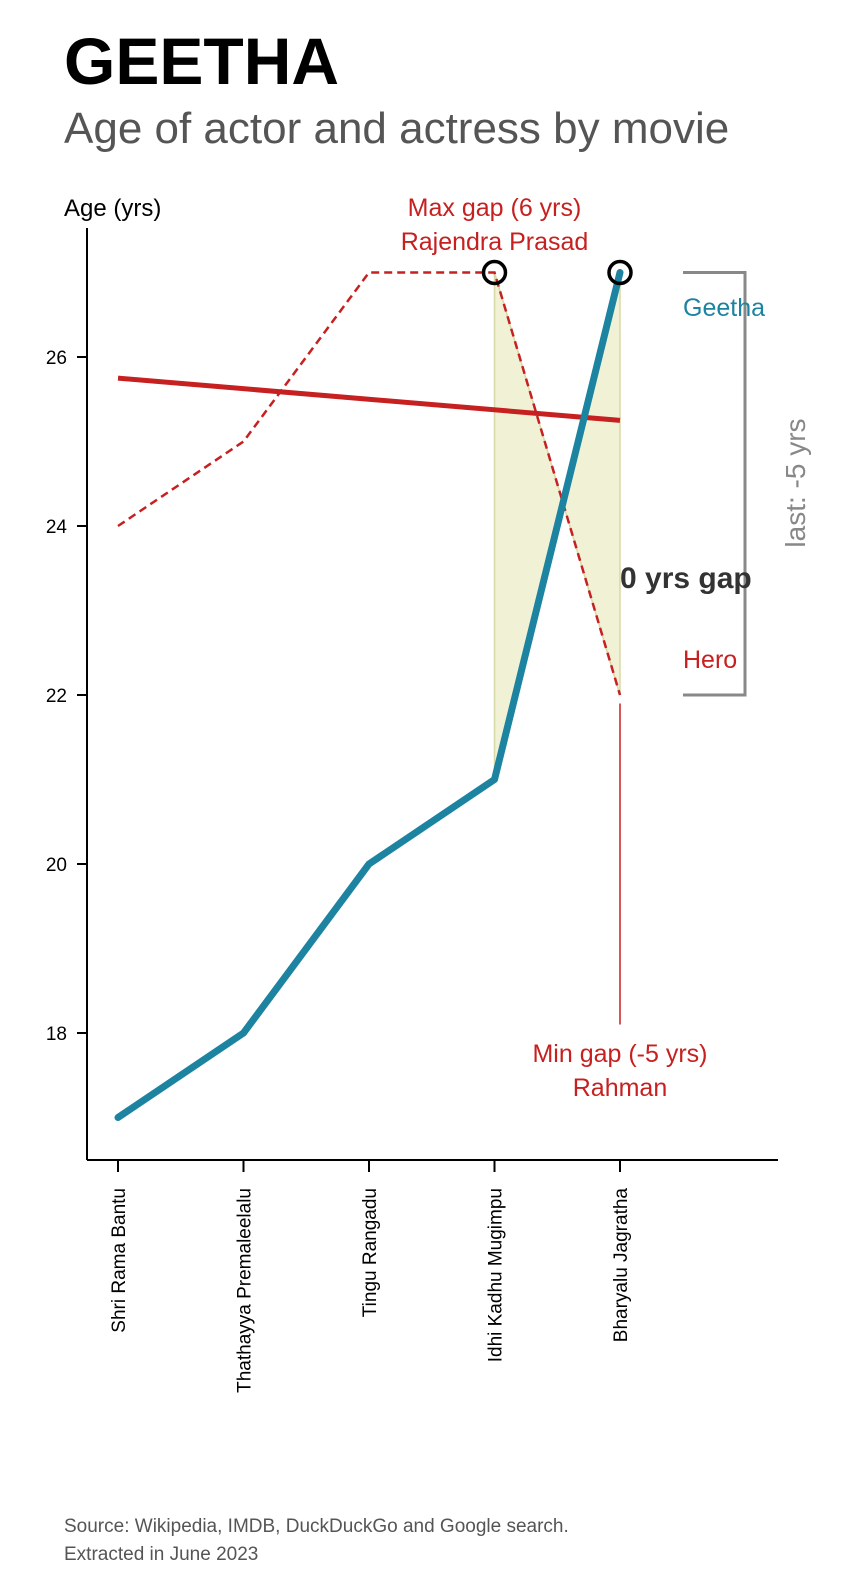  What do you see at coordinates (245, 1290) in the screenshot?
I see `x-tick-label: Thathayya Premaleelalu` at bounding box center [245, 1290].